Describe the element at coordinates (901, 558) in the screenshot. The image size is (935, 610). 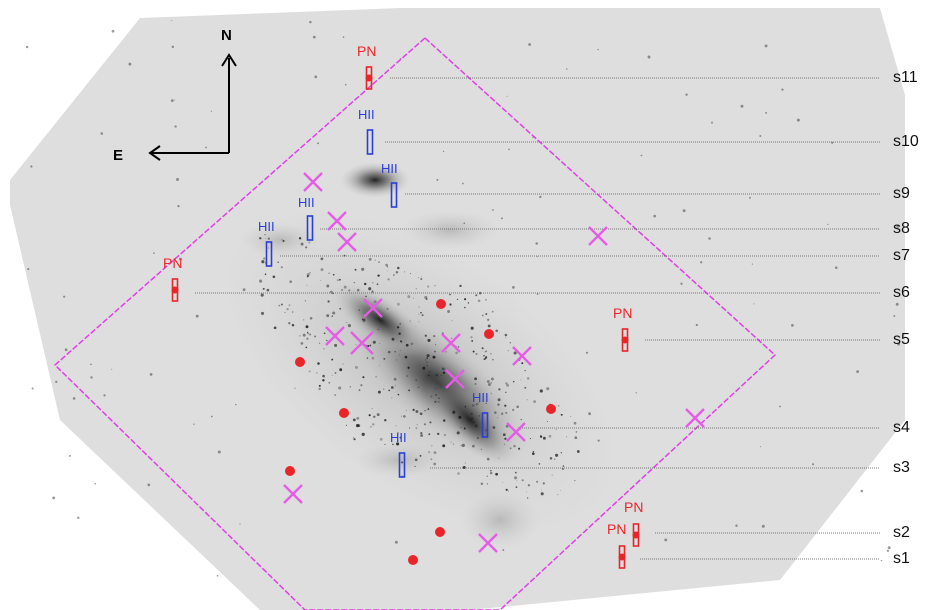
I see `slit-label-s1: s1` at that location.